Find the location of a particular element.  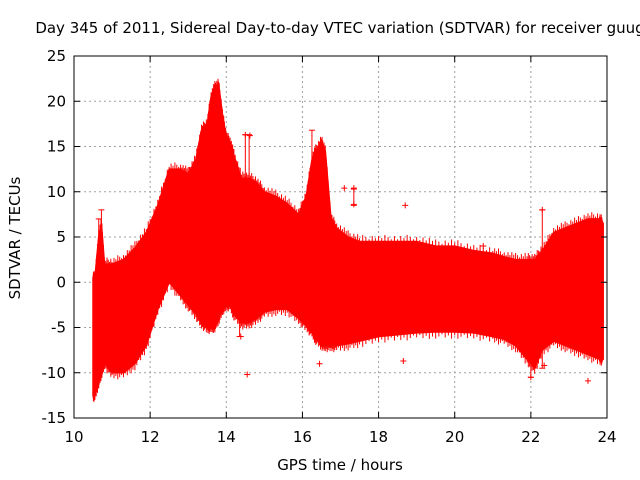

y-tick-label: 10 is located at coordinates (56, 192).